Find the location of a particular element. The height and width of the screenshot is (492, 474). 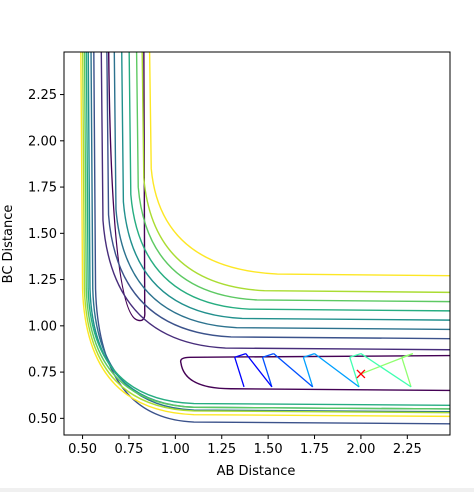

start-marker is located at coordinates (361, 374).